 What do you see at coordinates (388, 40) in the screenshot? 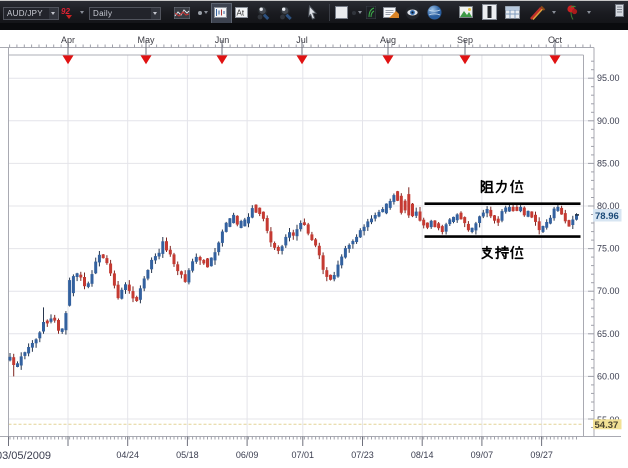
I see `svg-text: Aug` at bounding box center [388, 40].